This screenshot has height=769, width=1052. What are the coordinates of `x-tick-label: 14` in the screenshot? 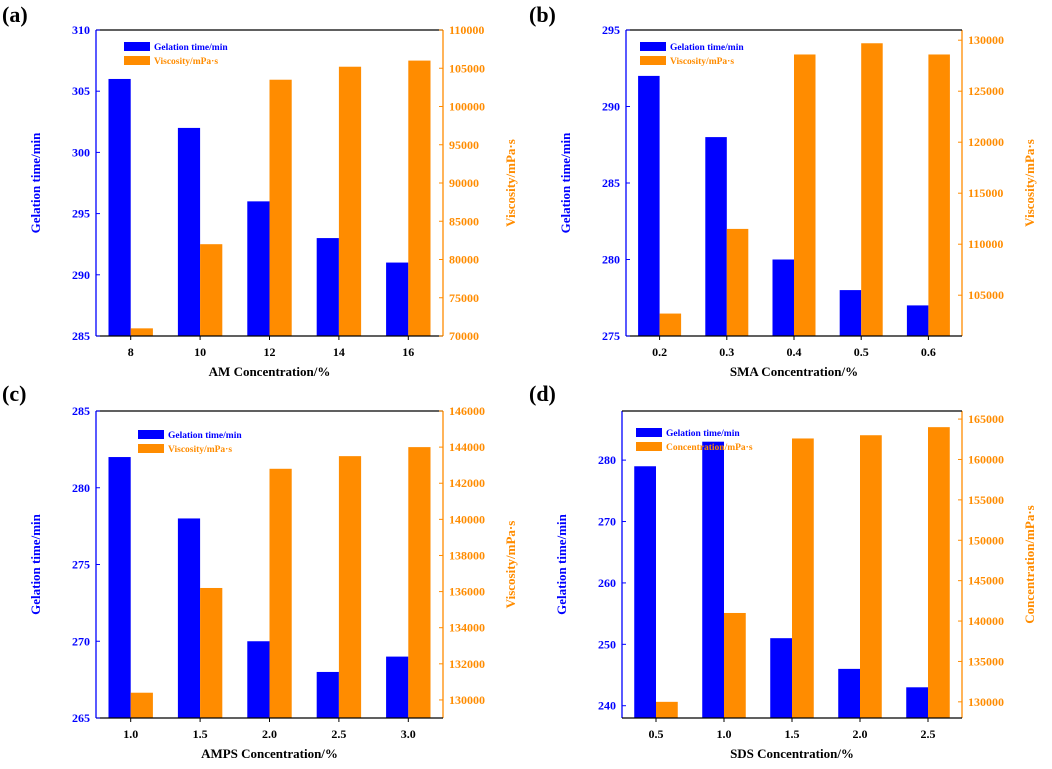 It's located at (339, 352).